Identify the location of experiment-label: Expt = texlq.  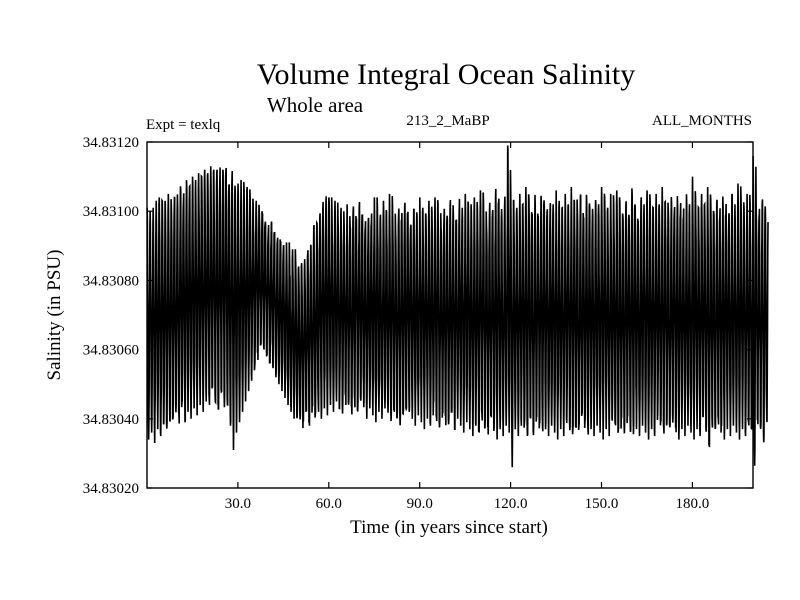
(183, 125).